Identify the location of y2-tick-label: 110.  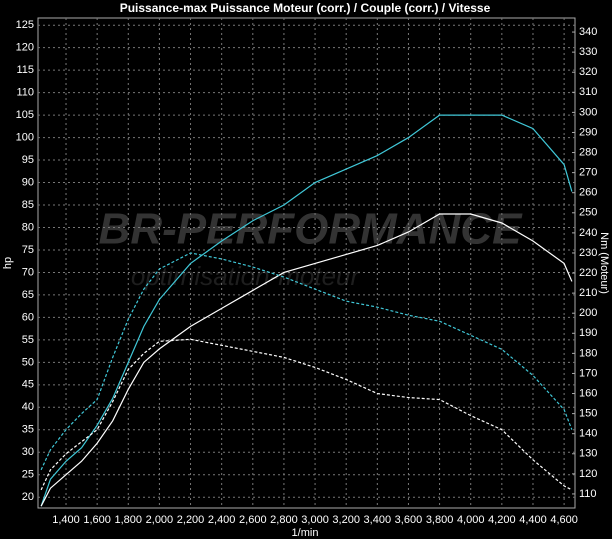
(588, 494).